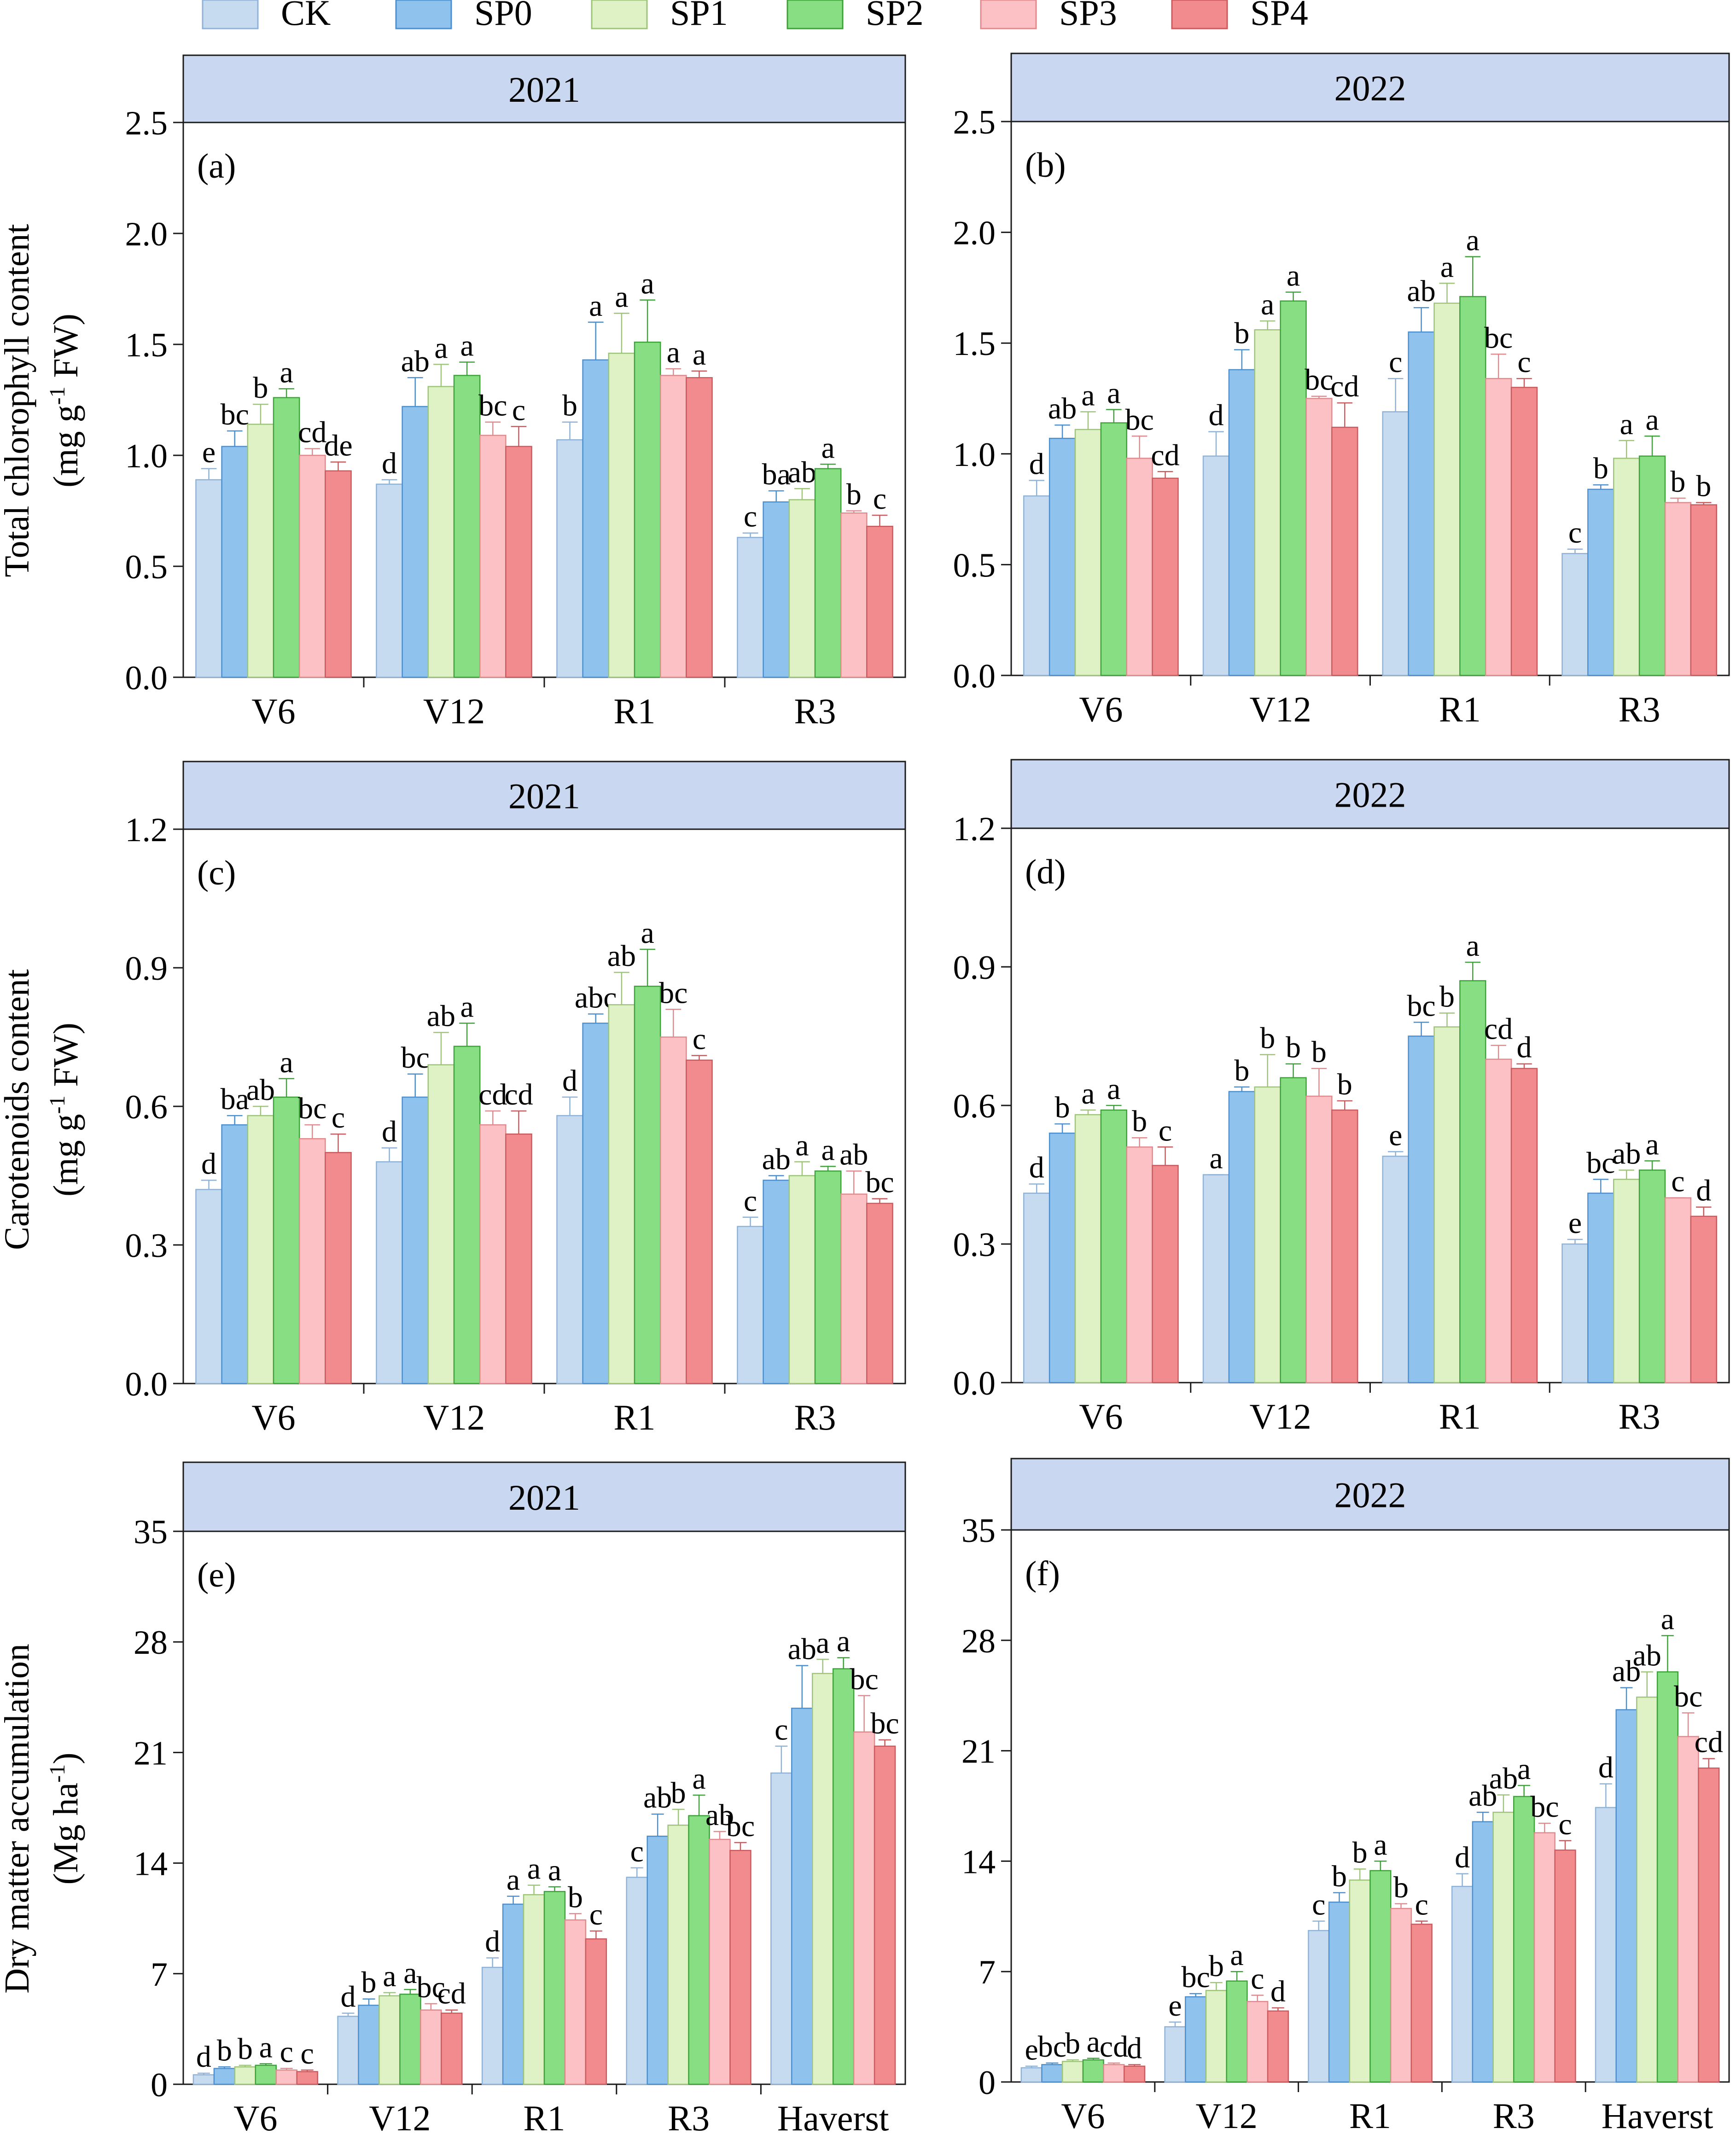 Image resolution: width=1736 pixels, height=2134 pixels. I want to click on y-tick-label: 1.5, so click(147, 345).